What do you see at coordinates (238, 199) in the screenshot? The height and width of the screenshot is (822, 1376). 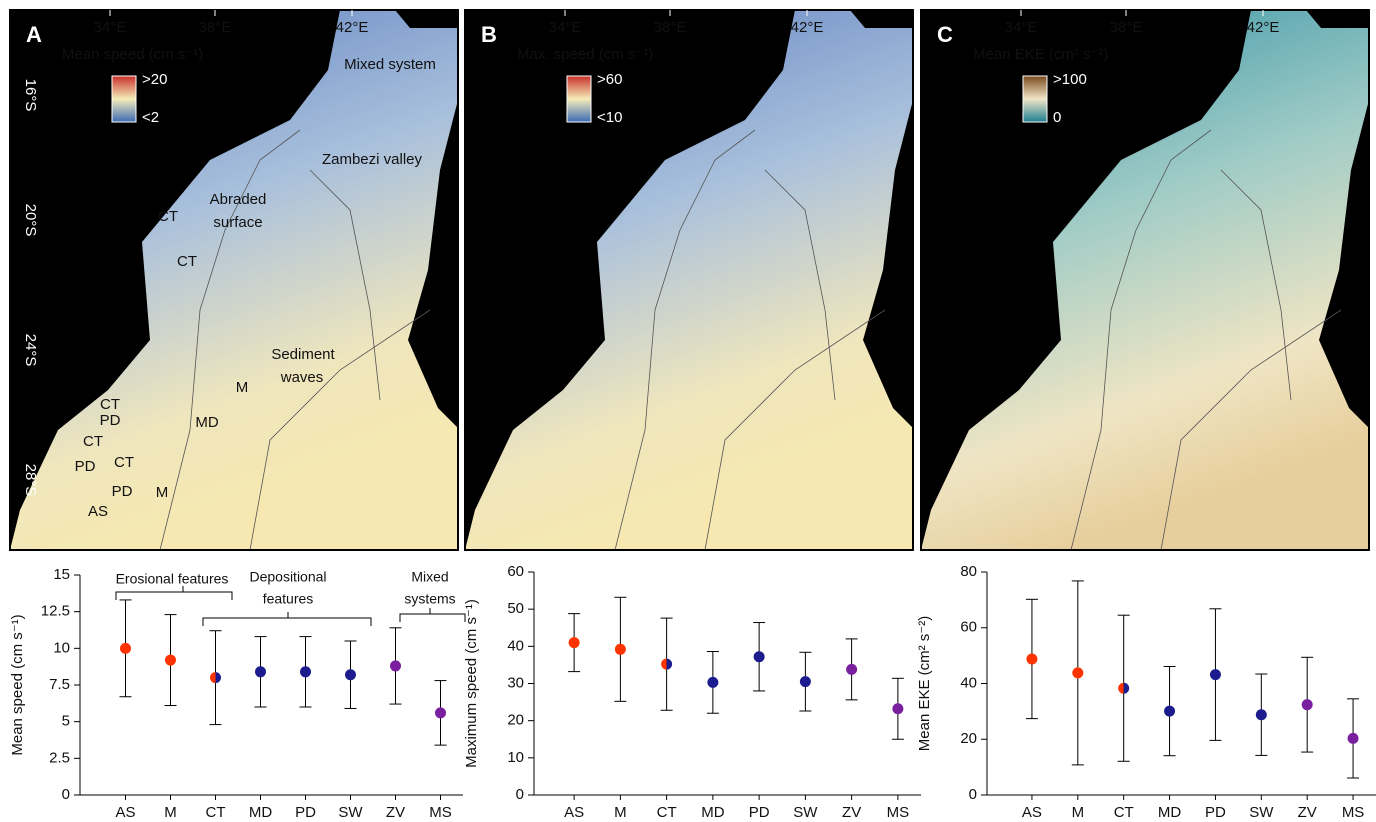 I see `map-annotation: Abraded` at bounding box center [238, 199].